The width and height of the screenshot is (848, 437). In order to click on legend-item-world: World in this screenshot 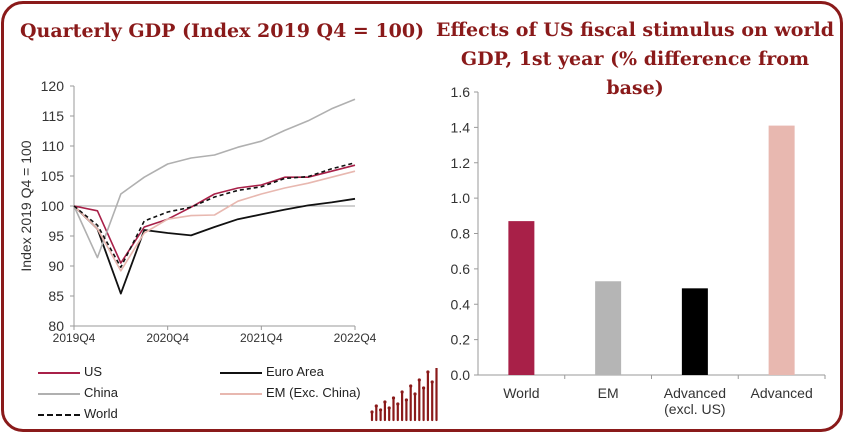, I will do `click(118, 414)`.